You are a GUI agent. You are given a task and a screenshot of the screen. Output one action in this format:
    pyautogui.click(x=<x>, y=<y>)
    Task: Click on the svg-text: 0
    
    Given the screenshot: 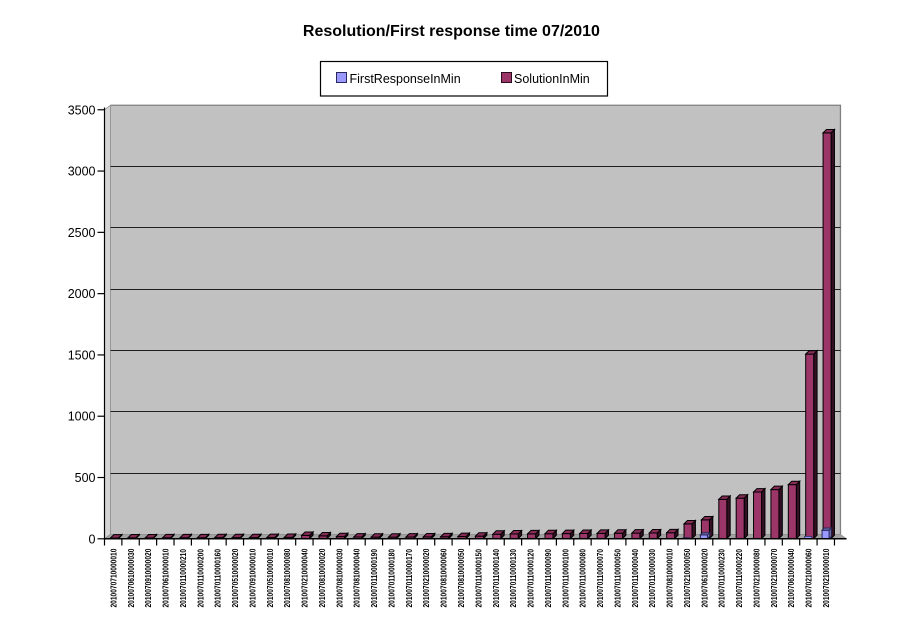 What is the action you would take?
    pyautogui.click(x=92, y=539)
    